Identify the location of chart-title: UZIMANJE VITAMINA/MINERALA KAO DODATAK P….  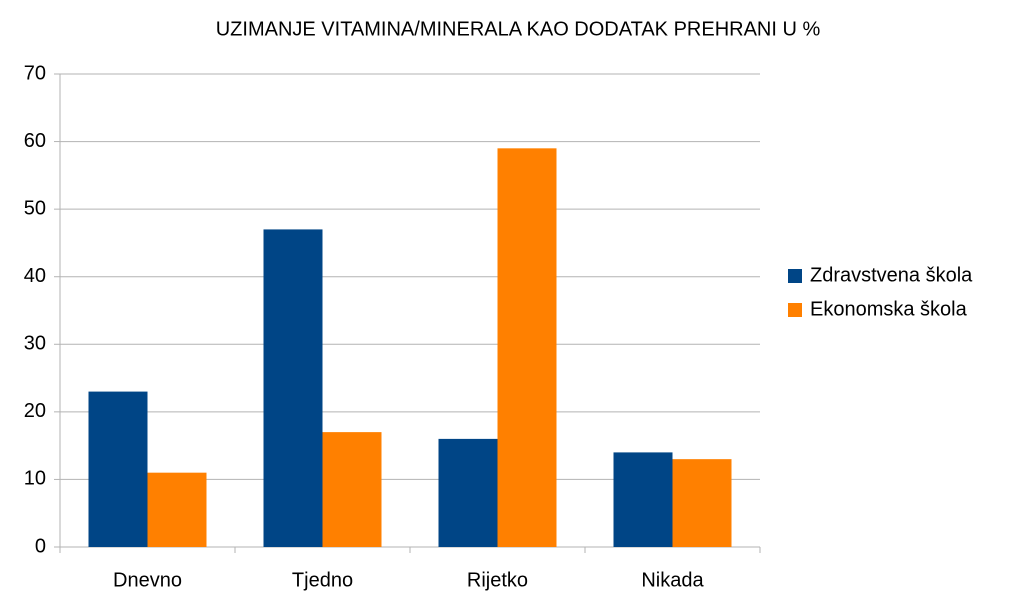
(518, 29).